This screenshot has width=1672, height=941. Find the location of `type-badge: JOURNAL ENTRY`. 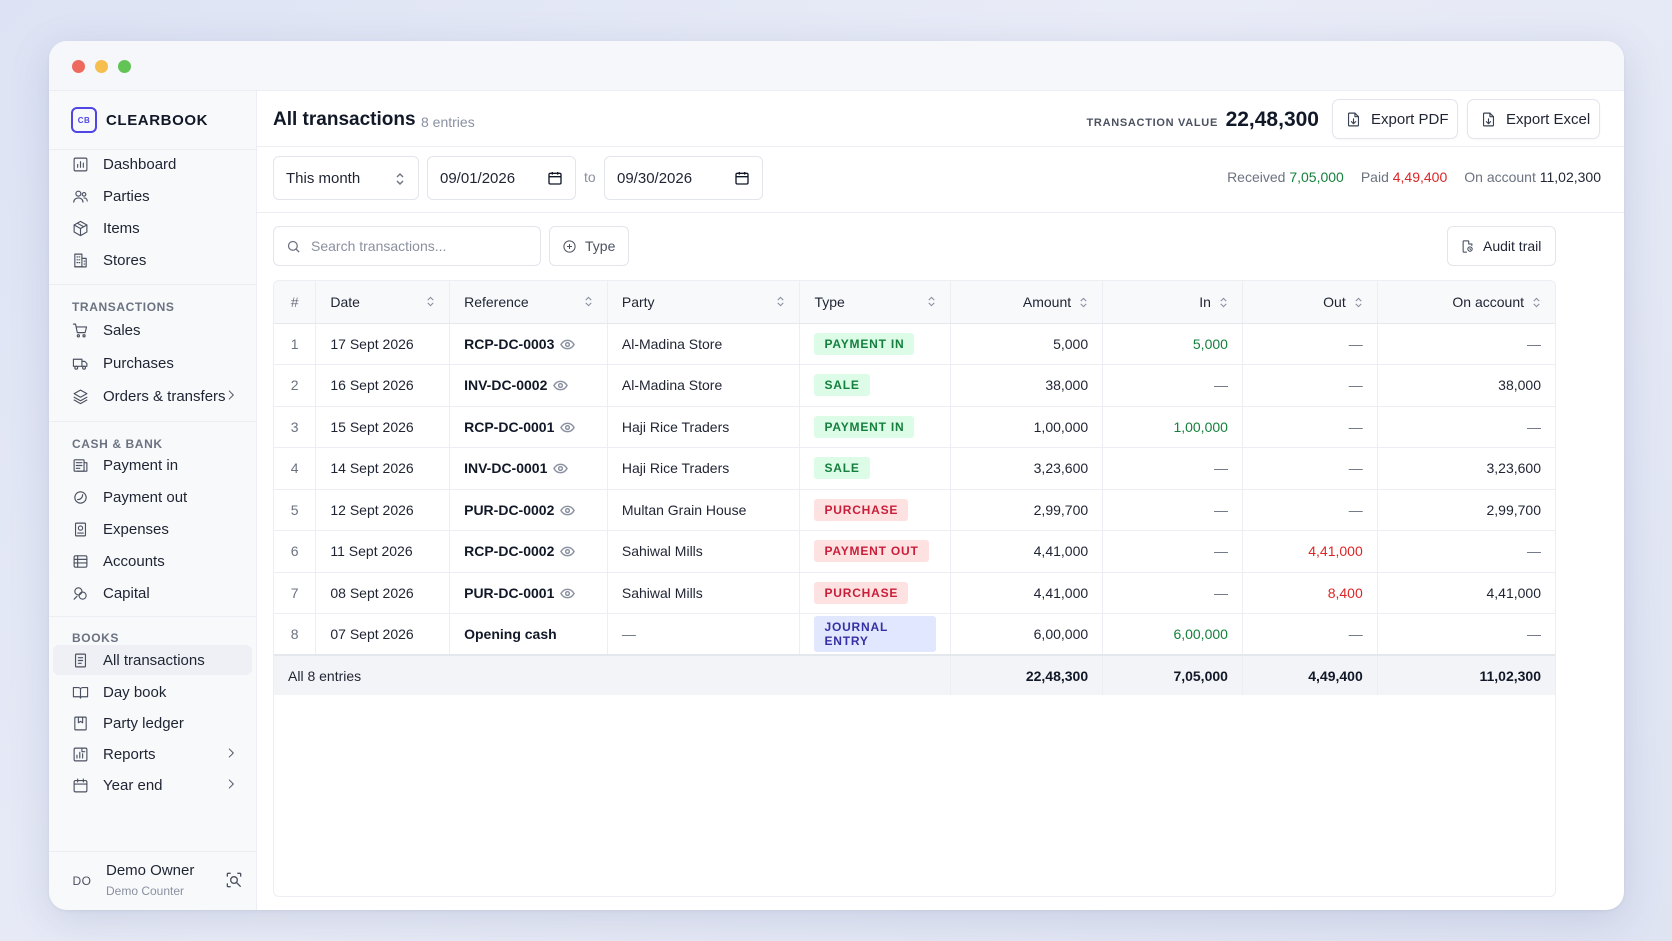

type-badge: JOURNAL ENTRY is located at coordinates (875, 634).